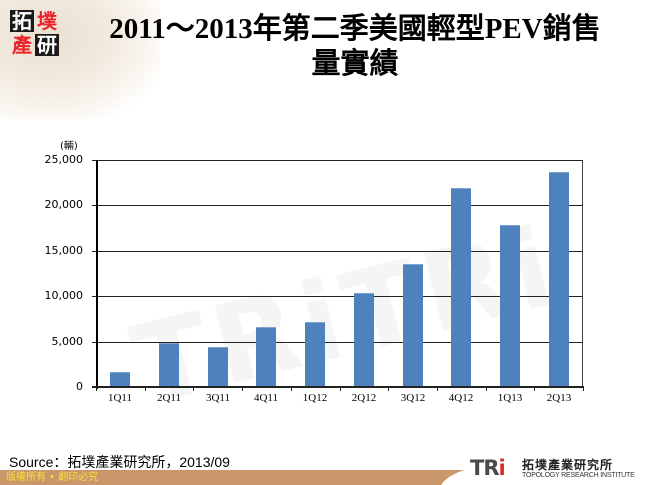  What do you see at coordinates (169, 398) in the screenshot?
I see `x-tick-label: 2Q11` at bounding box center [169, 398].